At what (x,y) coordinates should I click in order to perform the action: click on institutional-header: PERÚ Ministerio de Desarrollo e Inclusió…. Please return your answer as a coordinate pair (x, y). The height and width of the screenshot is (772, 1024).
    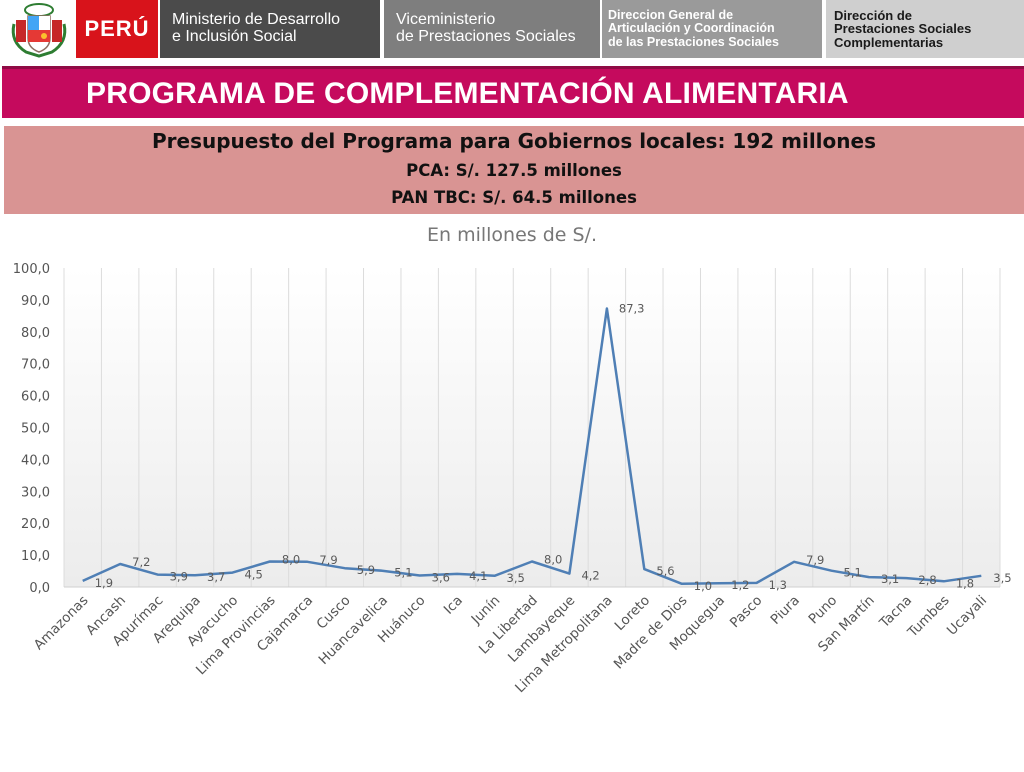
    Looking at the image, I should click on (512, 30).